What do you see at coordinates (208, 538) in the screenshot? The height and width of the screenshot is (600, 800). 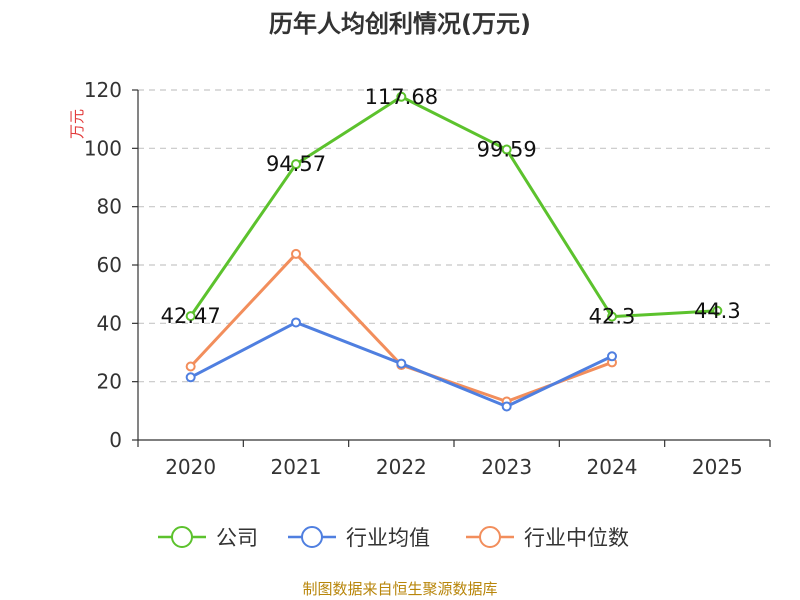 I see `legend-item-0: 公司` at bounding box center [208, 538].